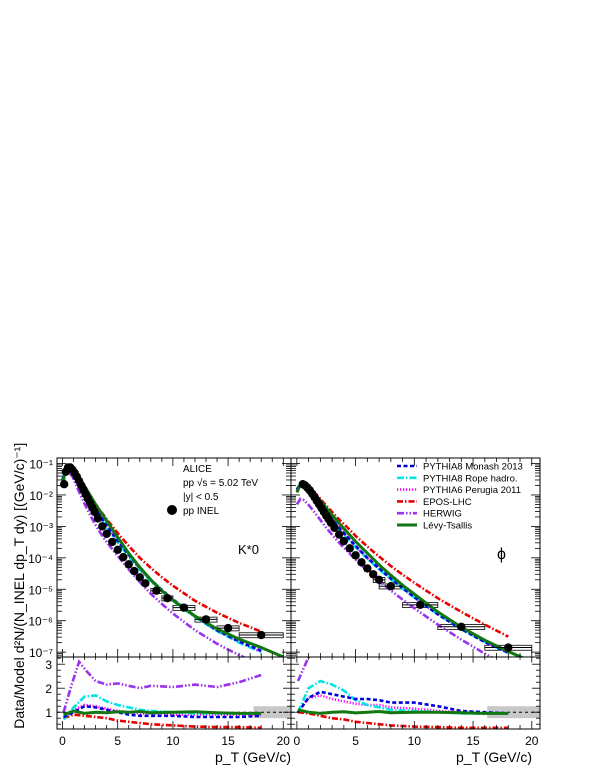 The height and width of the screenshot is (770, 595). What do you see at coordinates (48, 665) in the screenshot?
I see `ratio-tick-label: 3` at bounding box center [48, 665].